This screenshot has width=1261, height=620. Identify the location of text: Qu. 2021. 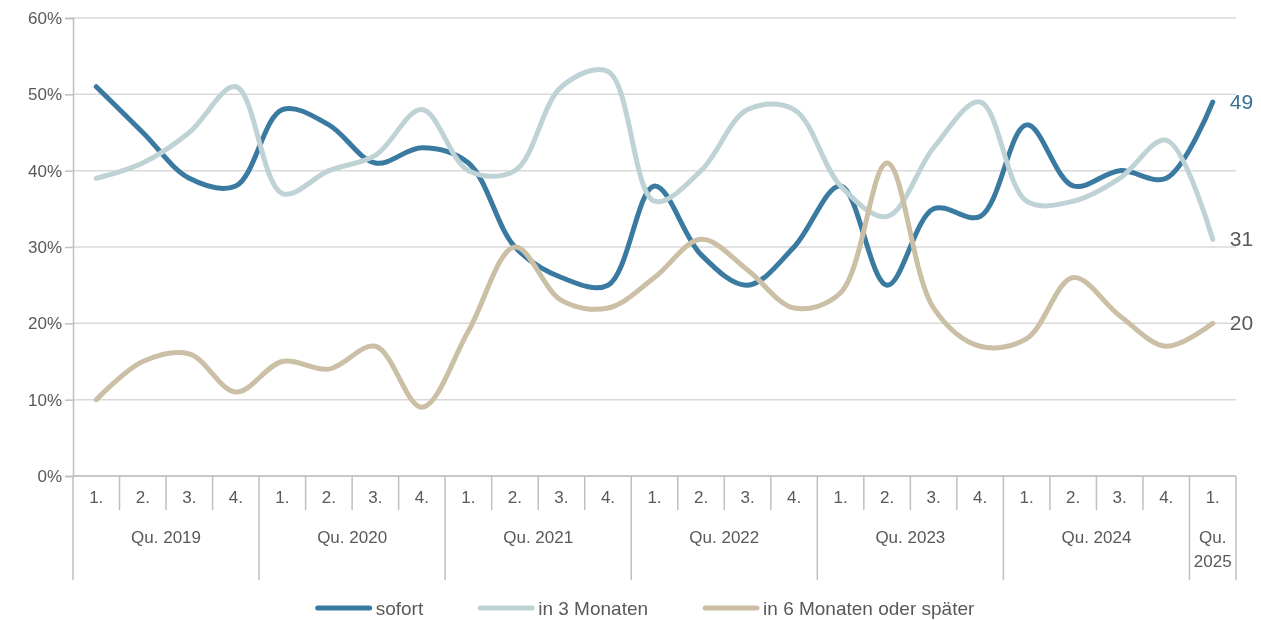
(538, 537).